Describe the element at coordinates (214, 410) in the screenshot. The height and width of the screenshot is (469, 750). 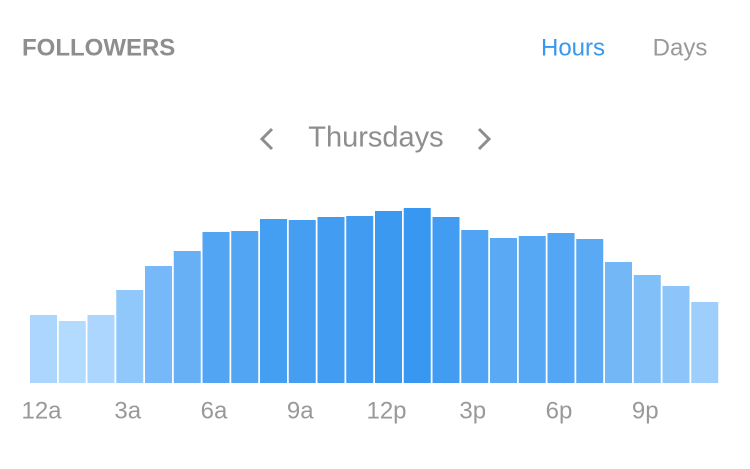
I see `x-tick-label: 6a` at that location.